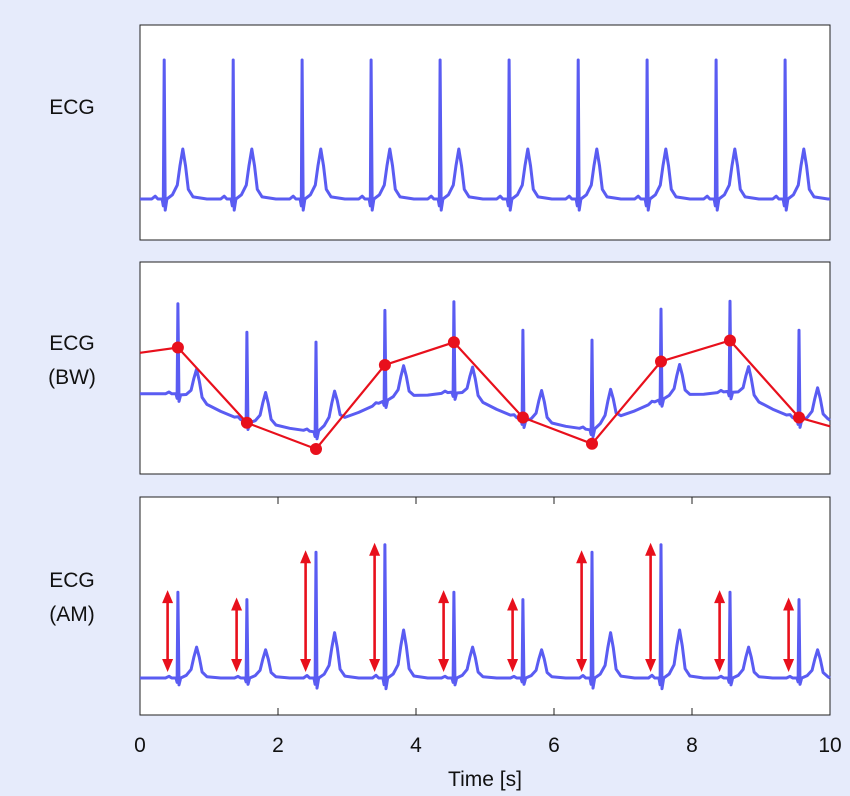 Image resolution: width=850 pixels, height=796 pixels. What do you see at coordinates (72, 377) in the screenshot?
I see `panel-ecg-bw-label-line2: (BW)` at bounding box center [72, 377].